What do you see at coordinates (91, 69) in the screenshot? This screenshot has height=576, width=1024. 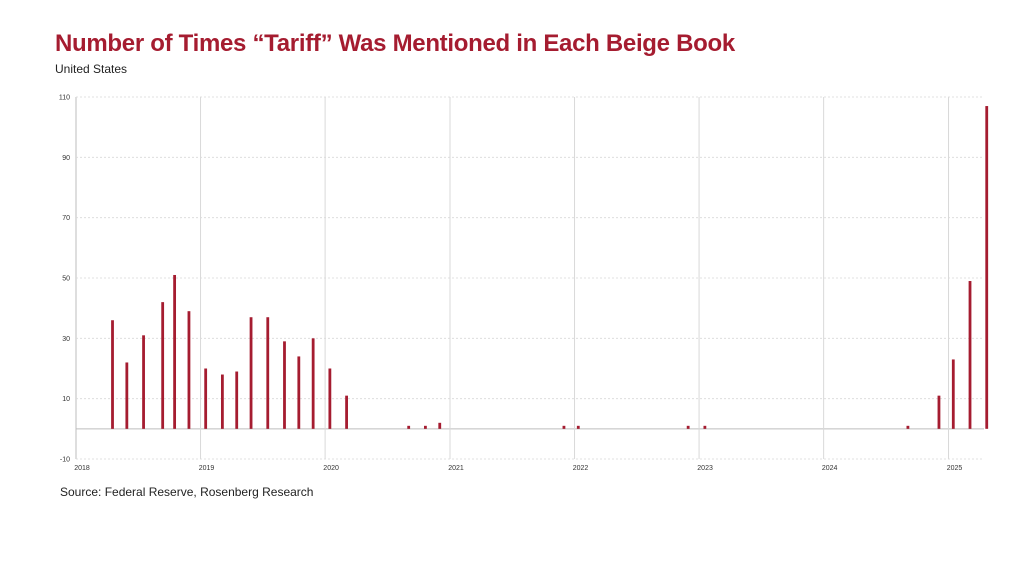 I see `chart-subtitle: United States` at bounding box center [91, 69].